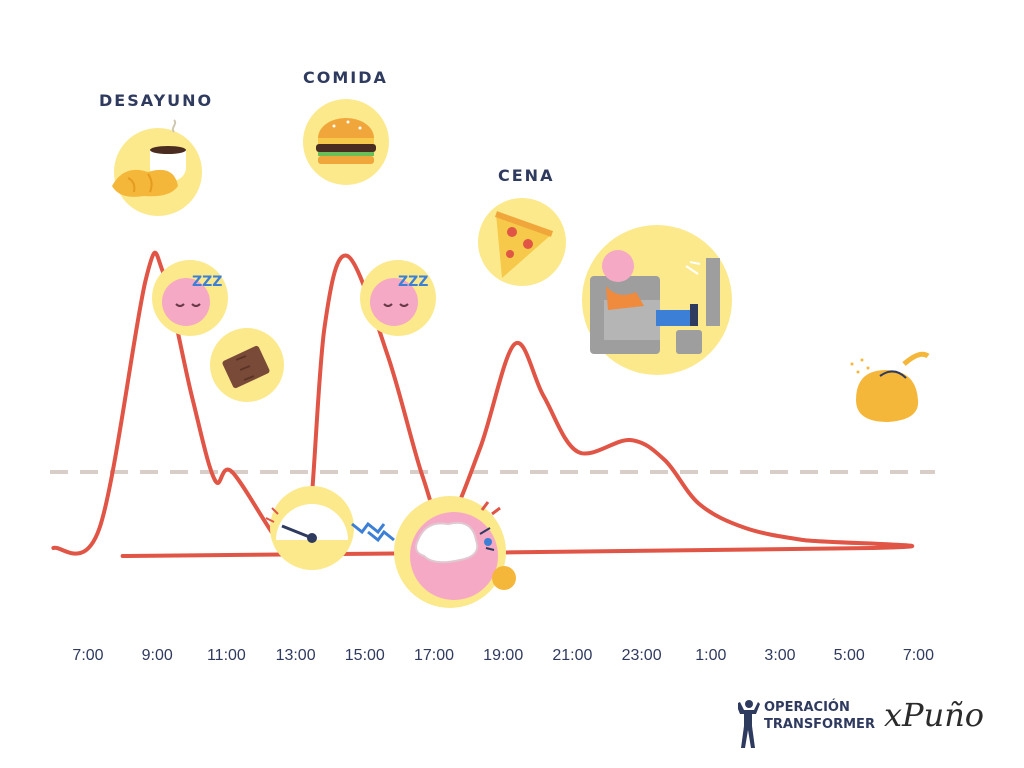 This screenshot has width=1024, height=768. I want to click on couch-tv-icon, so click(657, 300).